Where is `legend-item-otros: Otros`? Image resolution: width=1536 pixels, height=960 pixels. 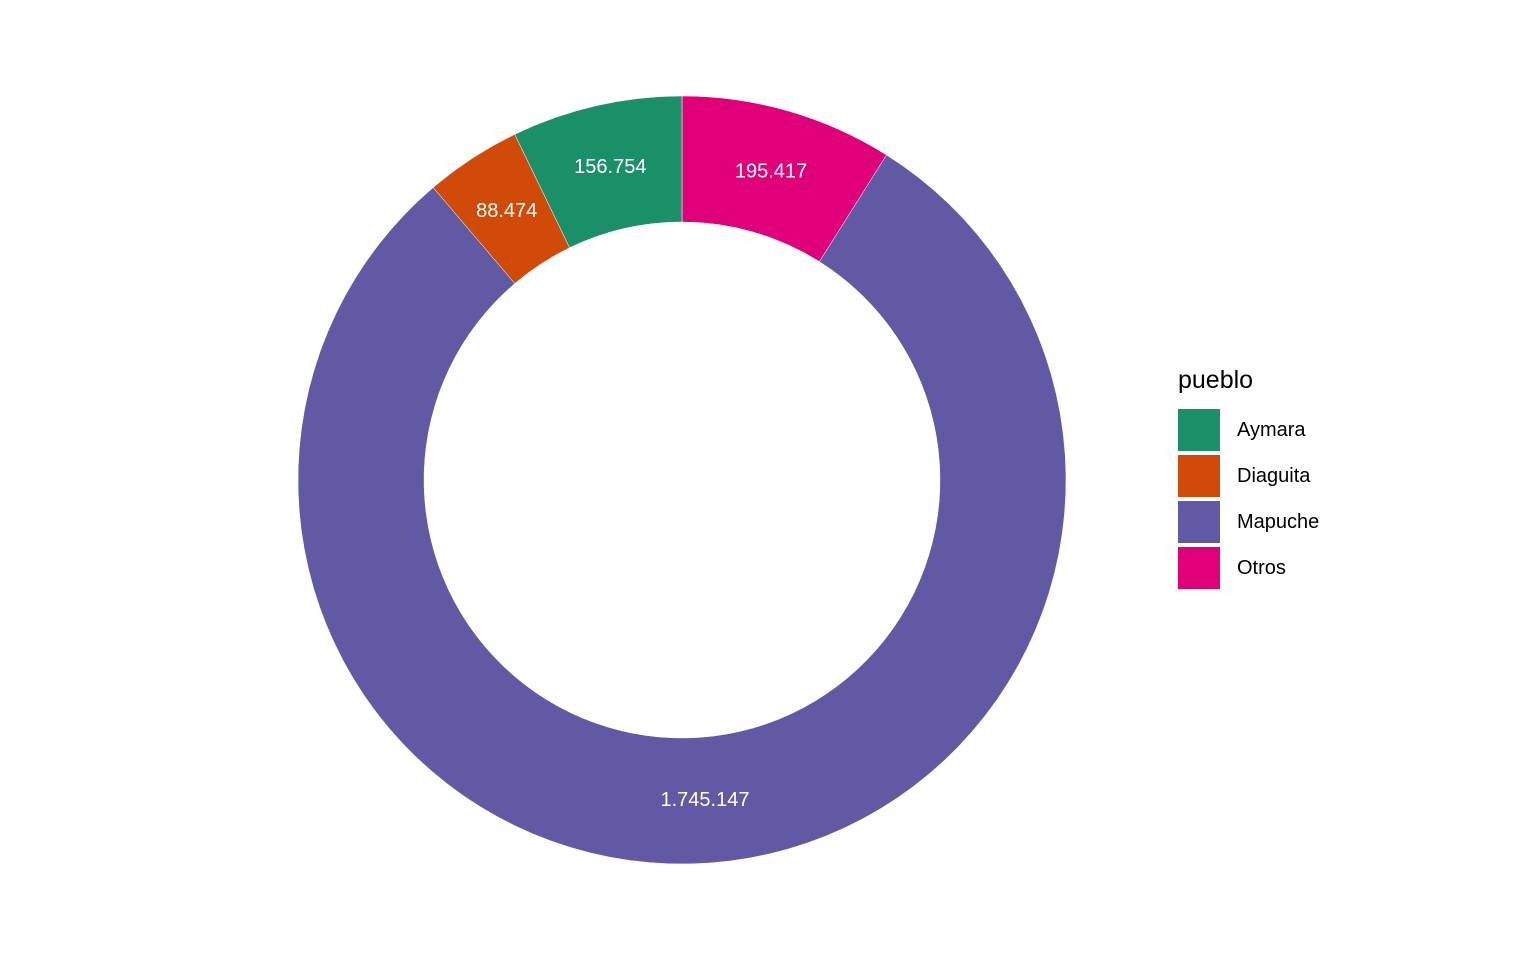 legend-item-otros: Otros is located at coordinates (1248, 568).